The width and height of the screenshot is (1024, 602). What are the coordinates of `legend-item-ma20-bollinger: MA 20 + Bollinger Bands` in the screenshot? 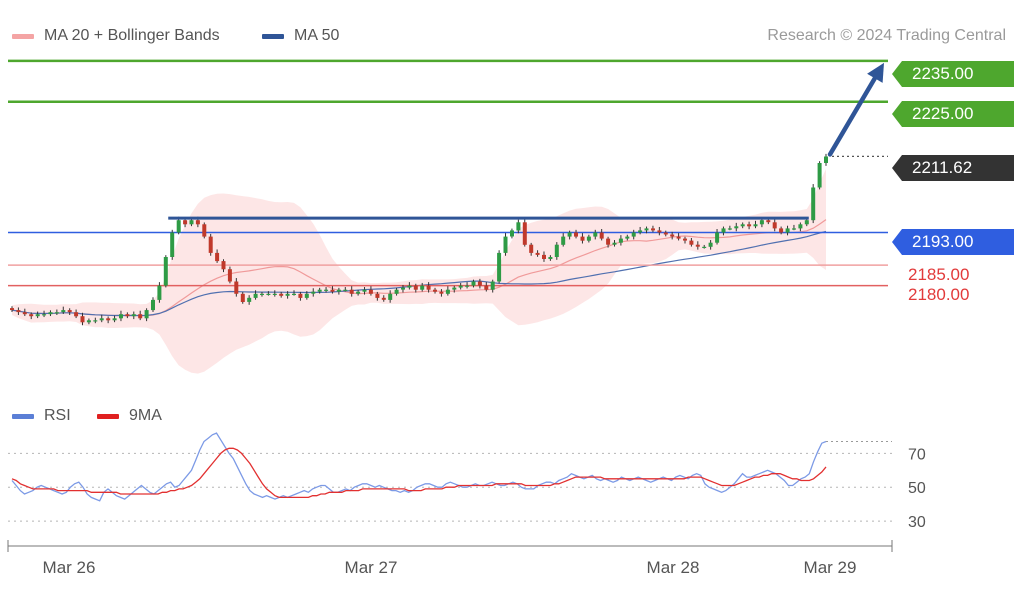 It's located at (116, 36).